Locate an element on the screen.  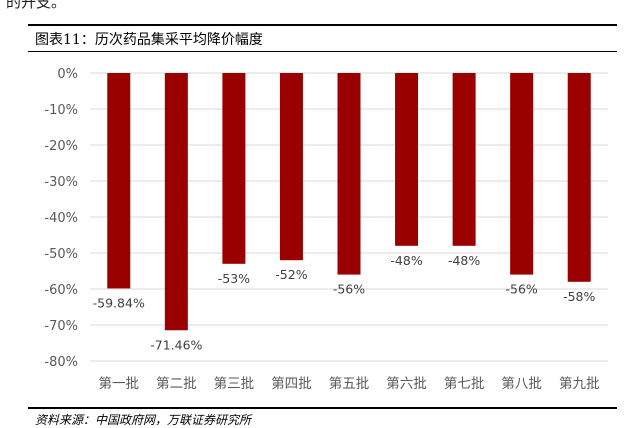
data-label: -58% is located at coordinates (579, 296).